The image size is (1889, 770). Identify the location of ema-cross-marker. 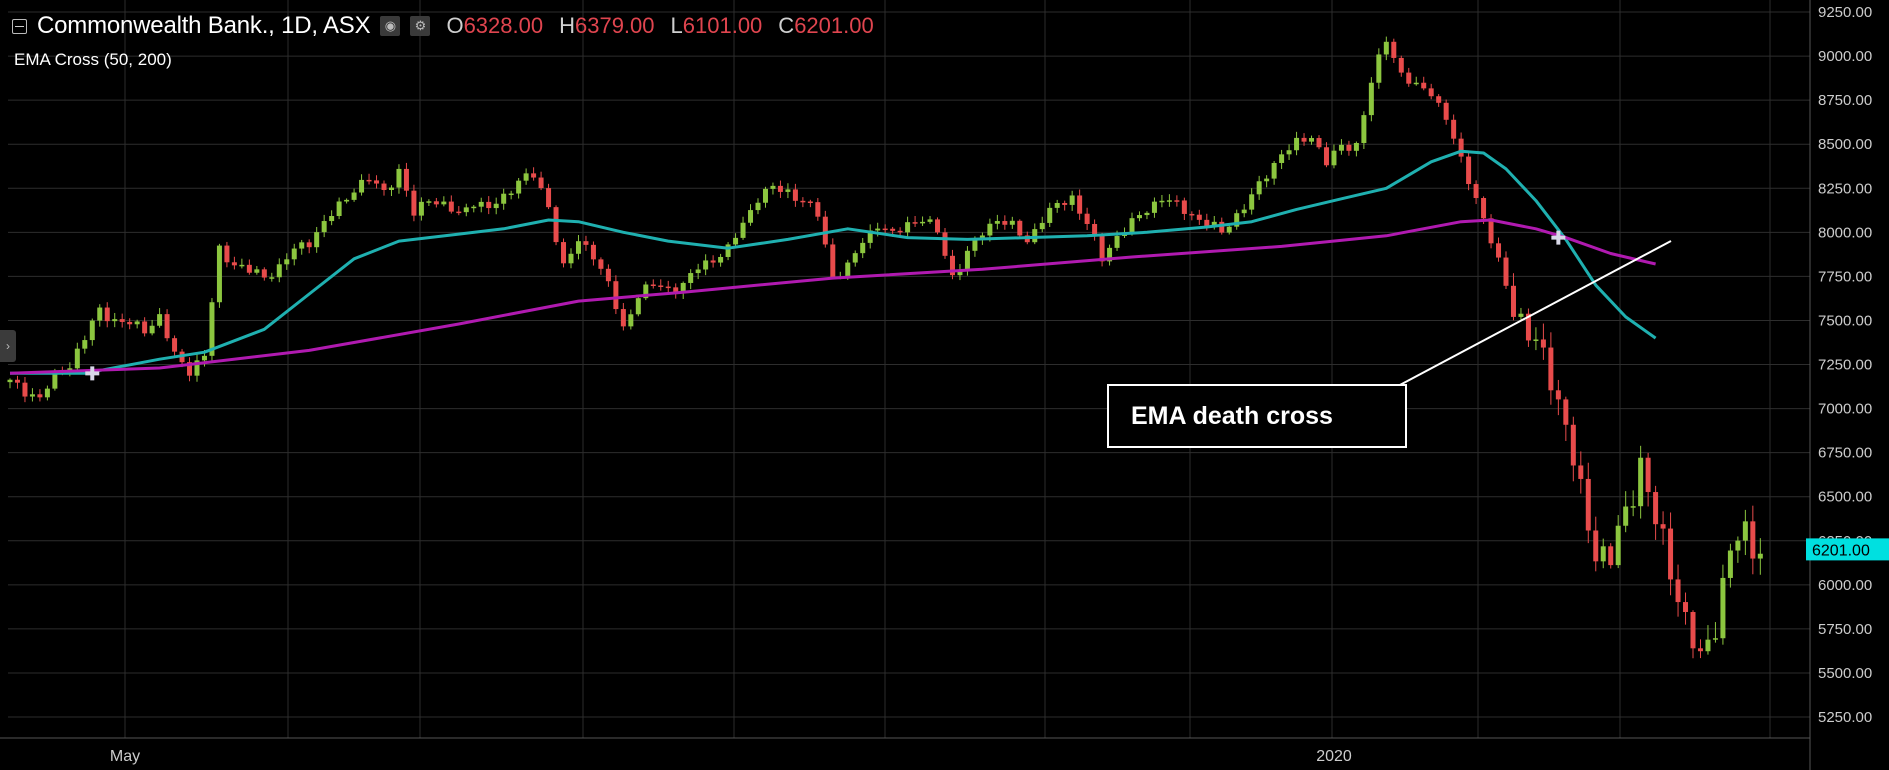
(92, 373).